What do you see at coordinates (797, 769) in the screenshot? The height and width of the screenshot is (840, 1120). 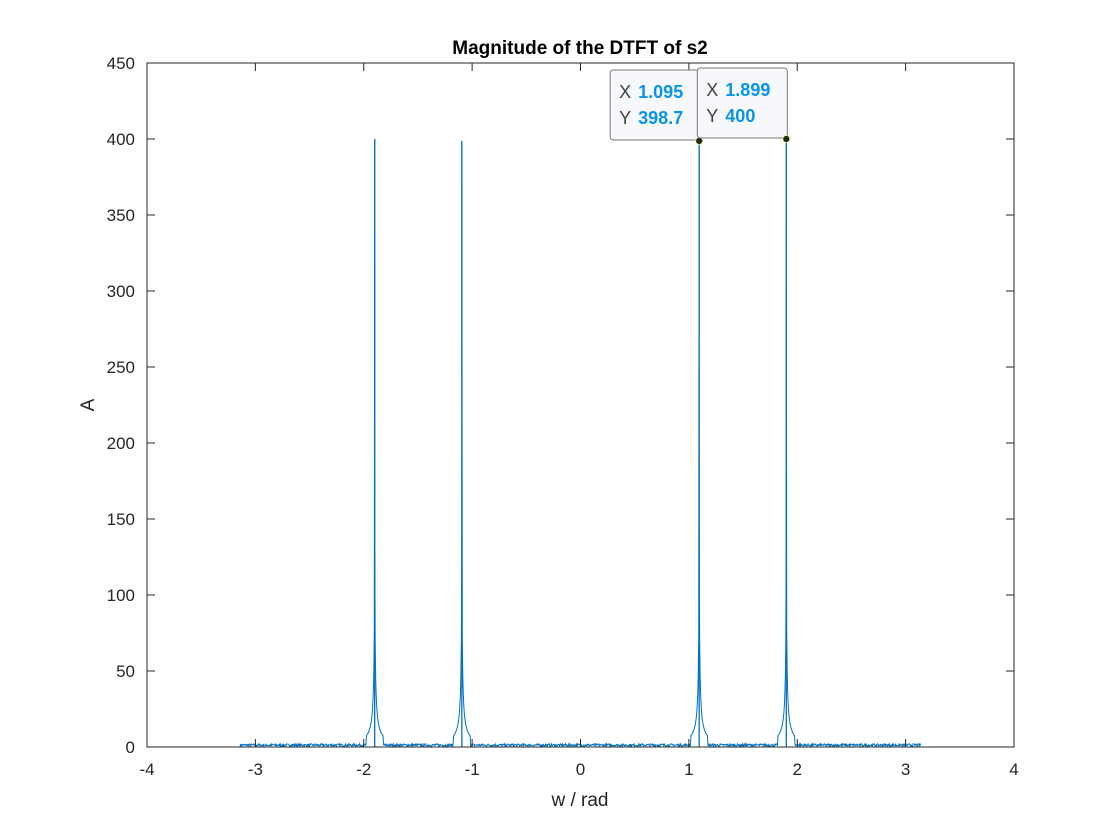 I see `x-tick-label: 2` at bounding box center [797, 769].